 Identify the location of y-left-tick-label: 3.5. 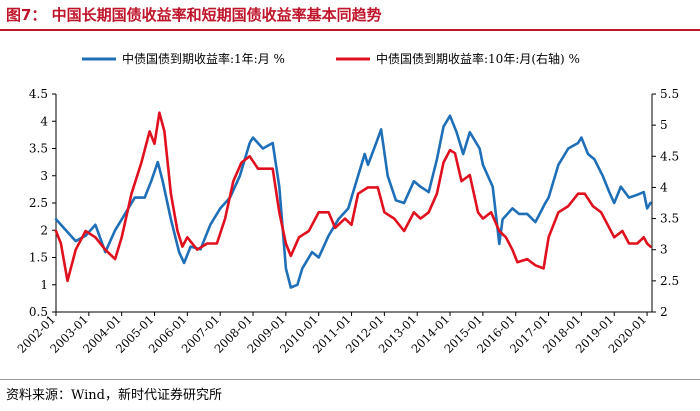
(38, 149).